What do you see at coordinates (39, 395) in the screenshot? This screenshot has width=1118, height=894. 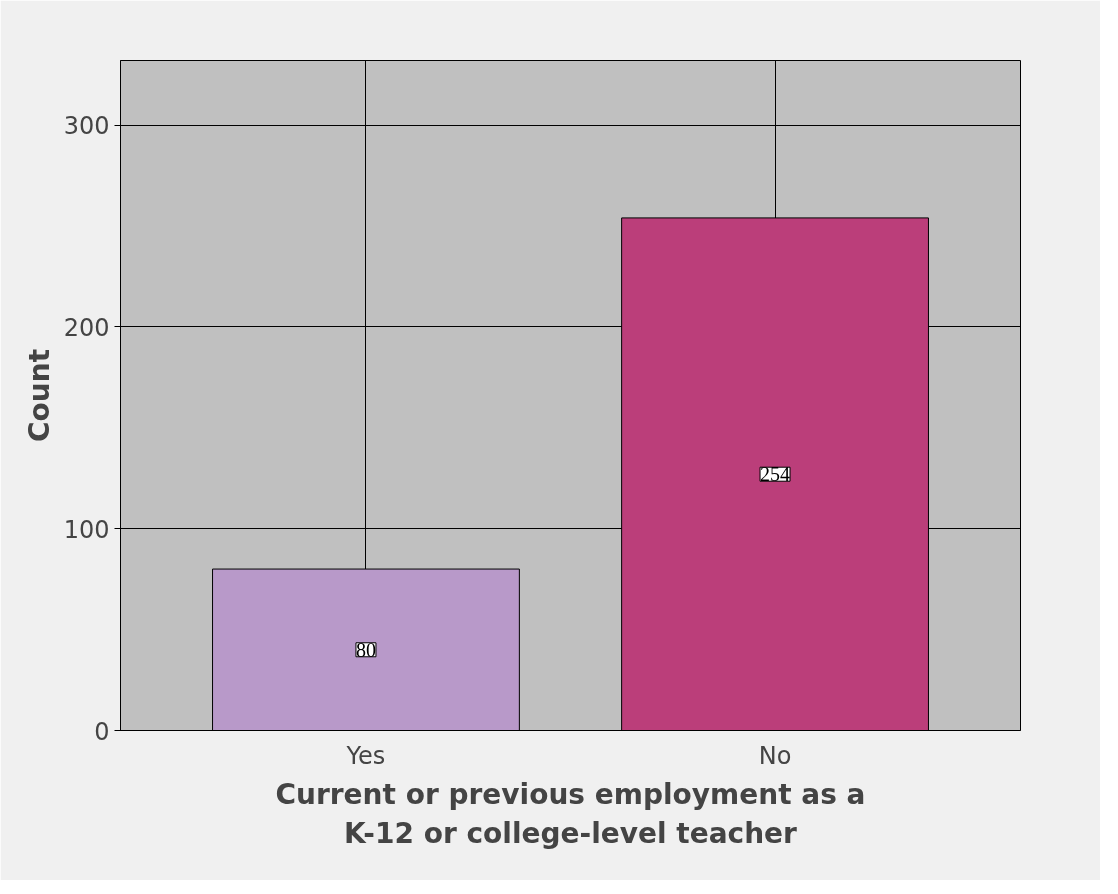 I see `y-axis-title: Count` at bounding box center [39, 395].